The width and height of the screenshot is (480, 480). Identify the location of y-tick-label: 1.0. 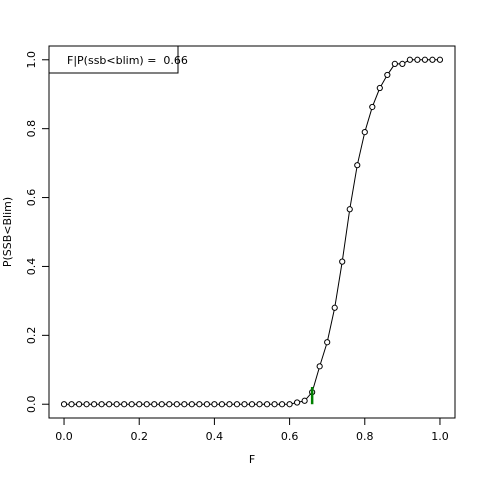
(31, 60).